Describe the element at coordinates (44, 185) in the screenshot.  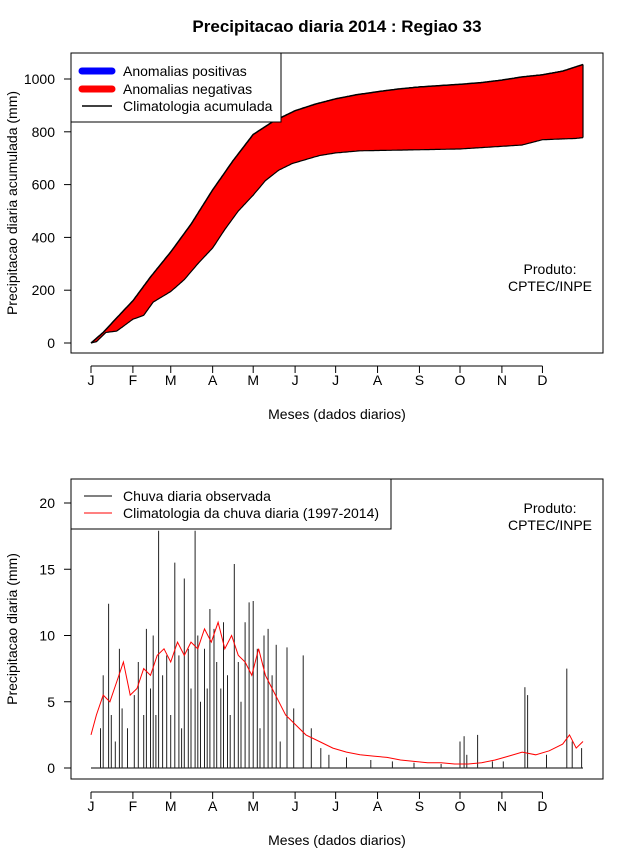
I see `top-y-tick-label: 600` at that location.